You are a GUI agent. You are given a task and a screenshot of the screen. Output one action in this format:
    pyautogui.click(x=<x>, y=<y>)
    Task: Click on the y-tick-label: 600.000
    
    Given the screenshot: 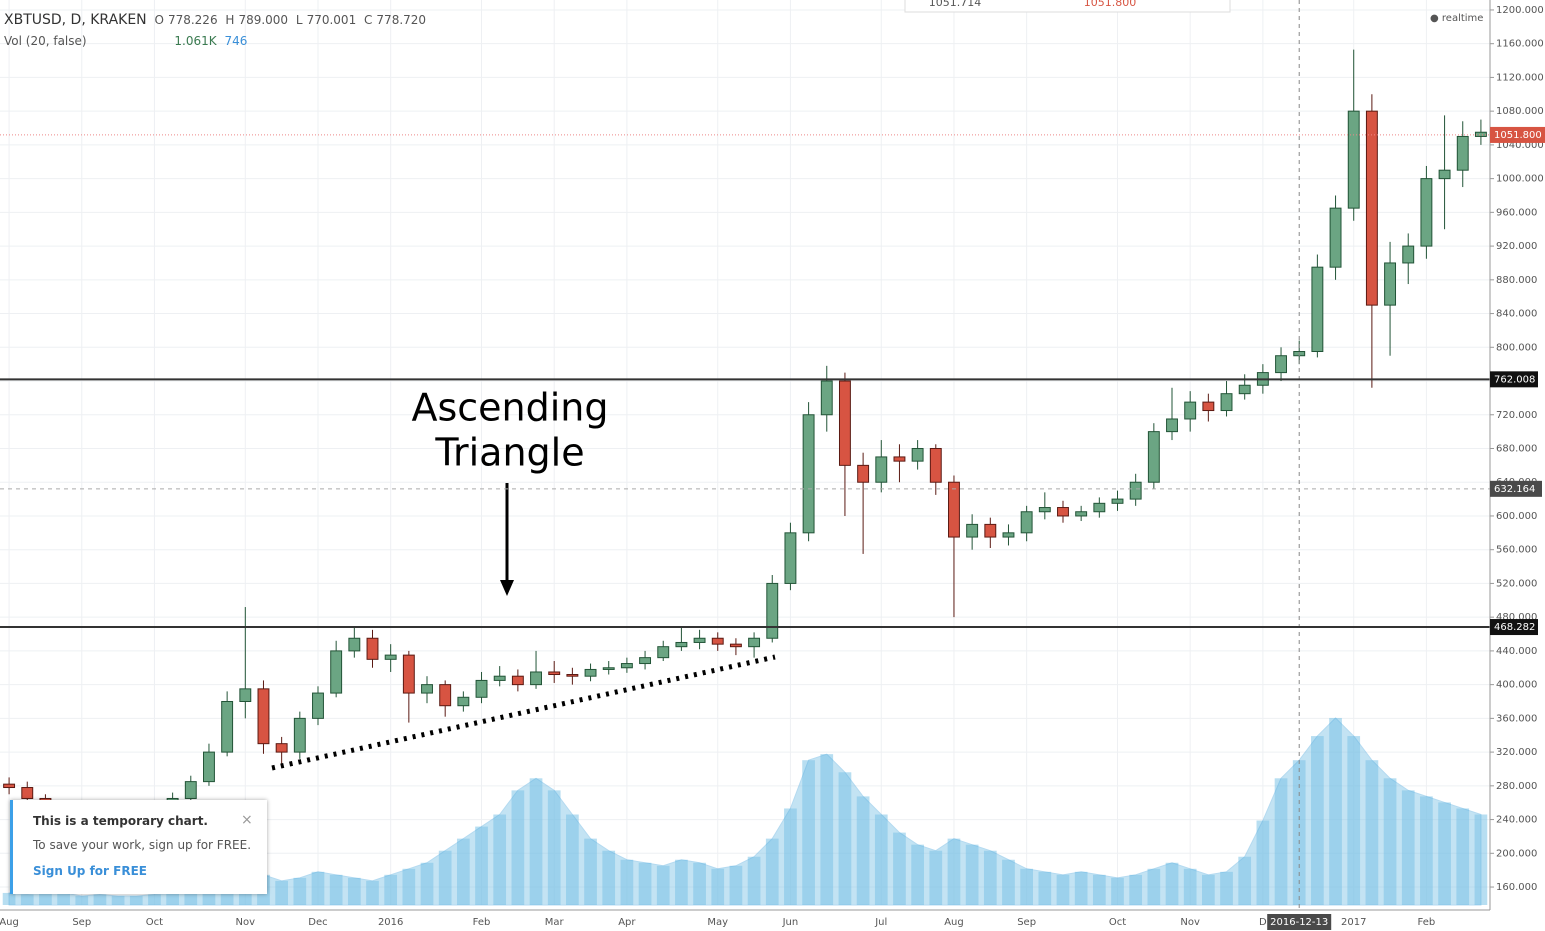 What is the action you would take?
    pyautogui.click(x=1516, y=516)
    